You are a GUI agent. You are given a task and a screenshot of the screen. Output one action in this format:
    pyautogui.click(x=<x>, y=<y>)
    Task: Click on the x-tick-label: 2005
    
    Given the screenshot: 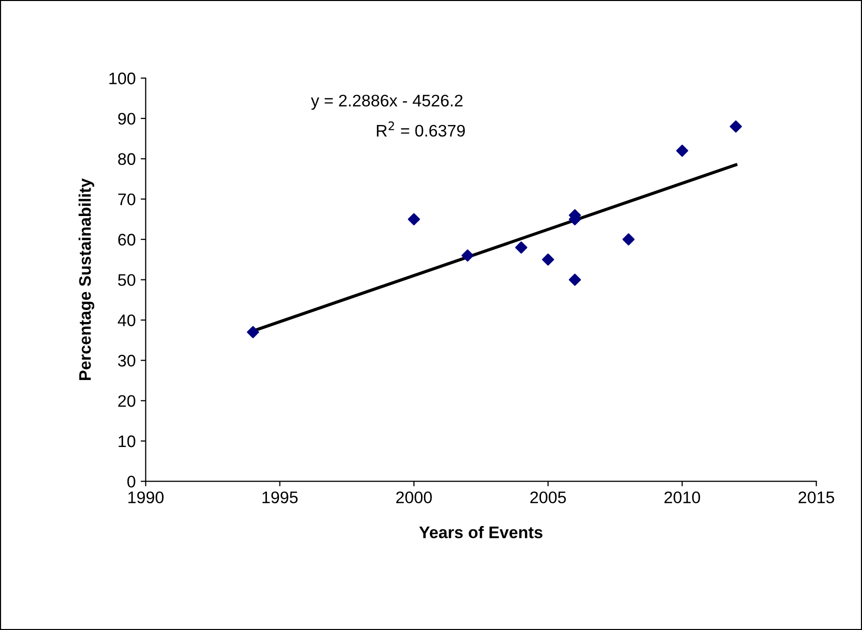 What is the action you would take?
    pyautogui.click(x=548, y=497)
    